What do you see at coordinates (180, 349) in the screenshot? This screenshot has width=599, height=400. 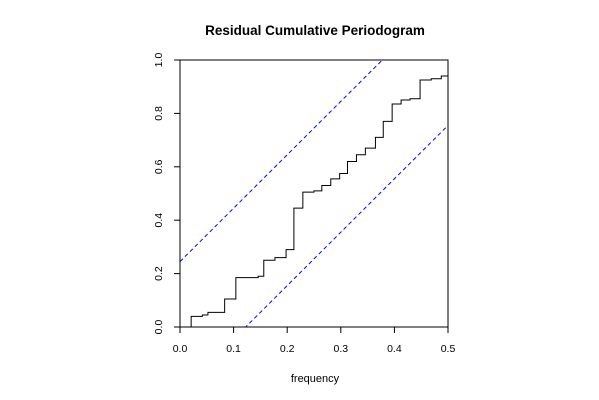 I see `x-tick-label: 0.0` at bounding box center [180, 349].